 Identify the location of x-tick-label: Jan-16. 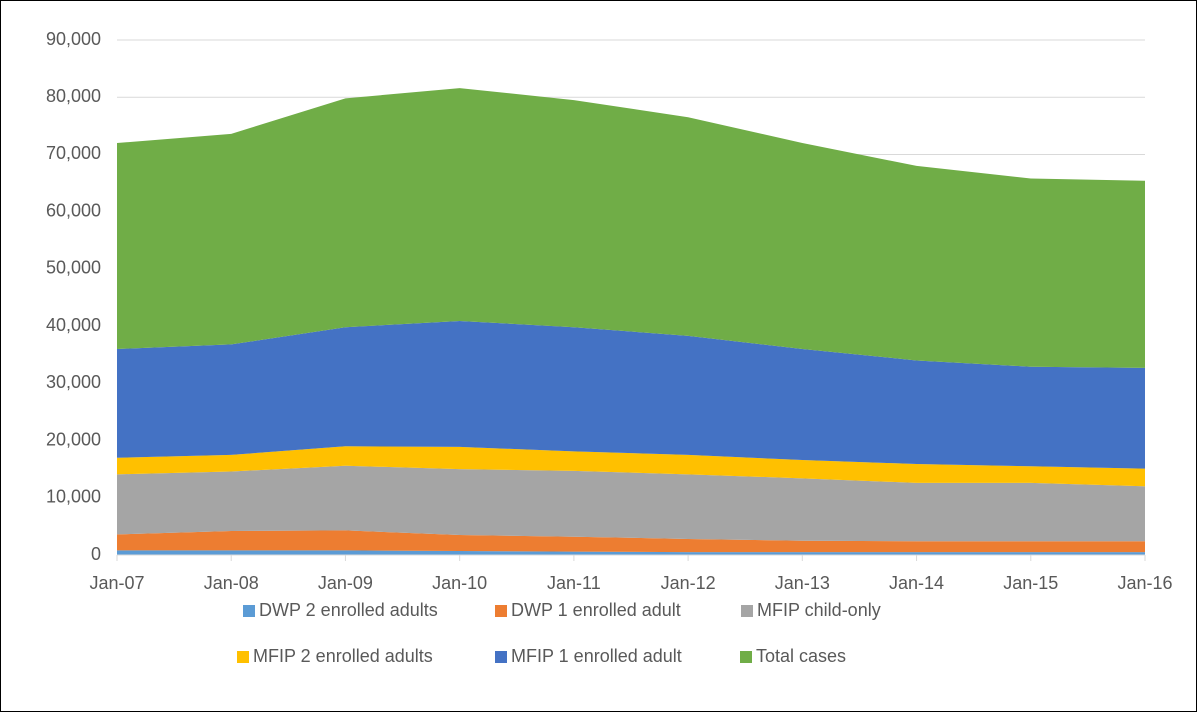
(1144, 583).